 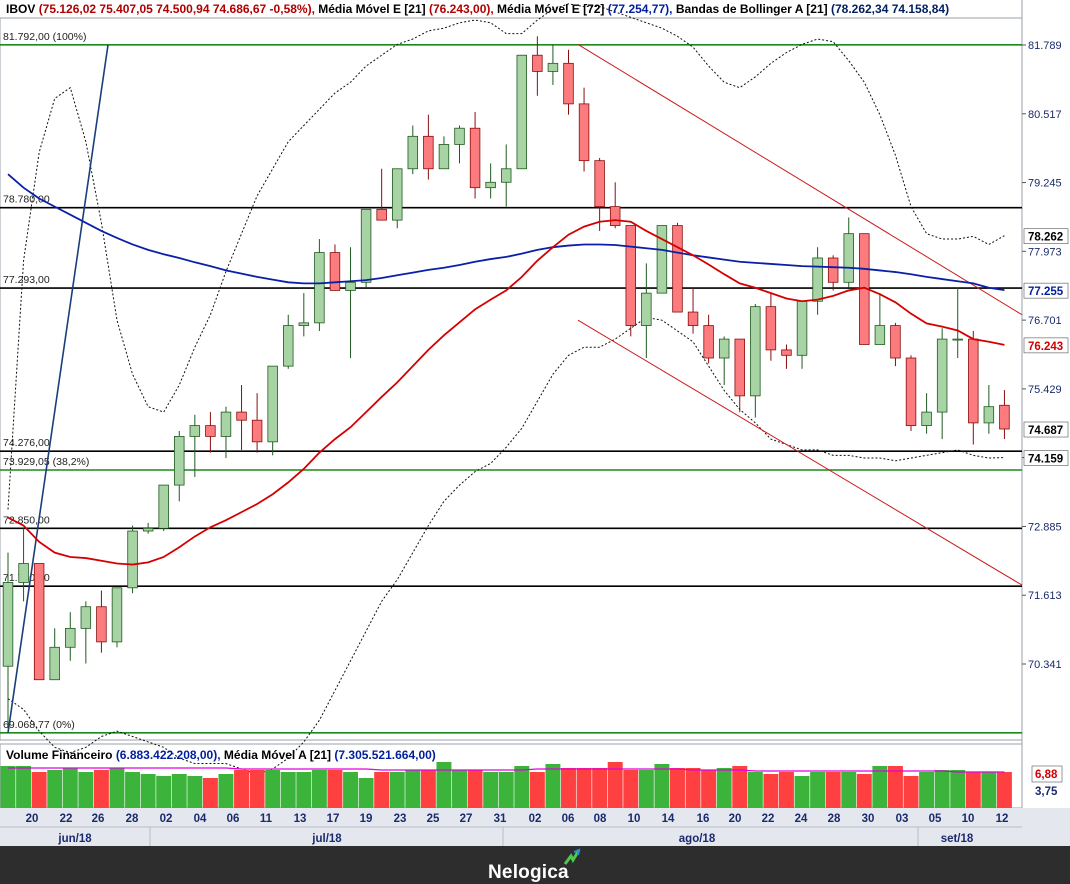 What do you see at coordinates (600, 819) in the screenshot?
I see `x-tick-label: 08` at bounding box center [600, 819].